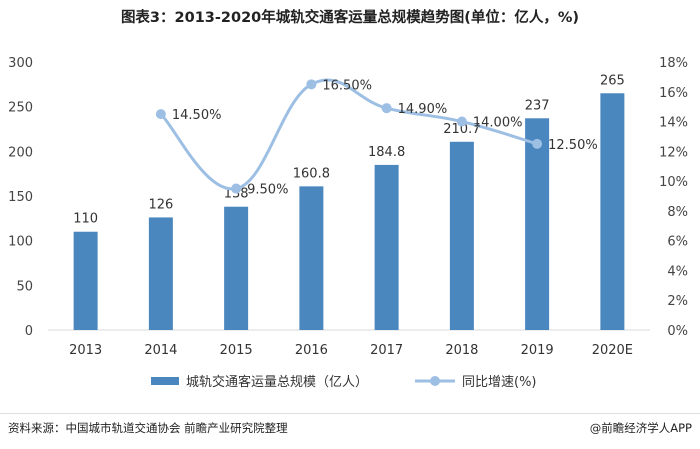 The width and height of the screenshot is (700, 449). I want to click on right-axis-tick-label: 18%, so click(673, 63).